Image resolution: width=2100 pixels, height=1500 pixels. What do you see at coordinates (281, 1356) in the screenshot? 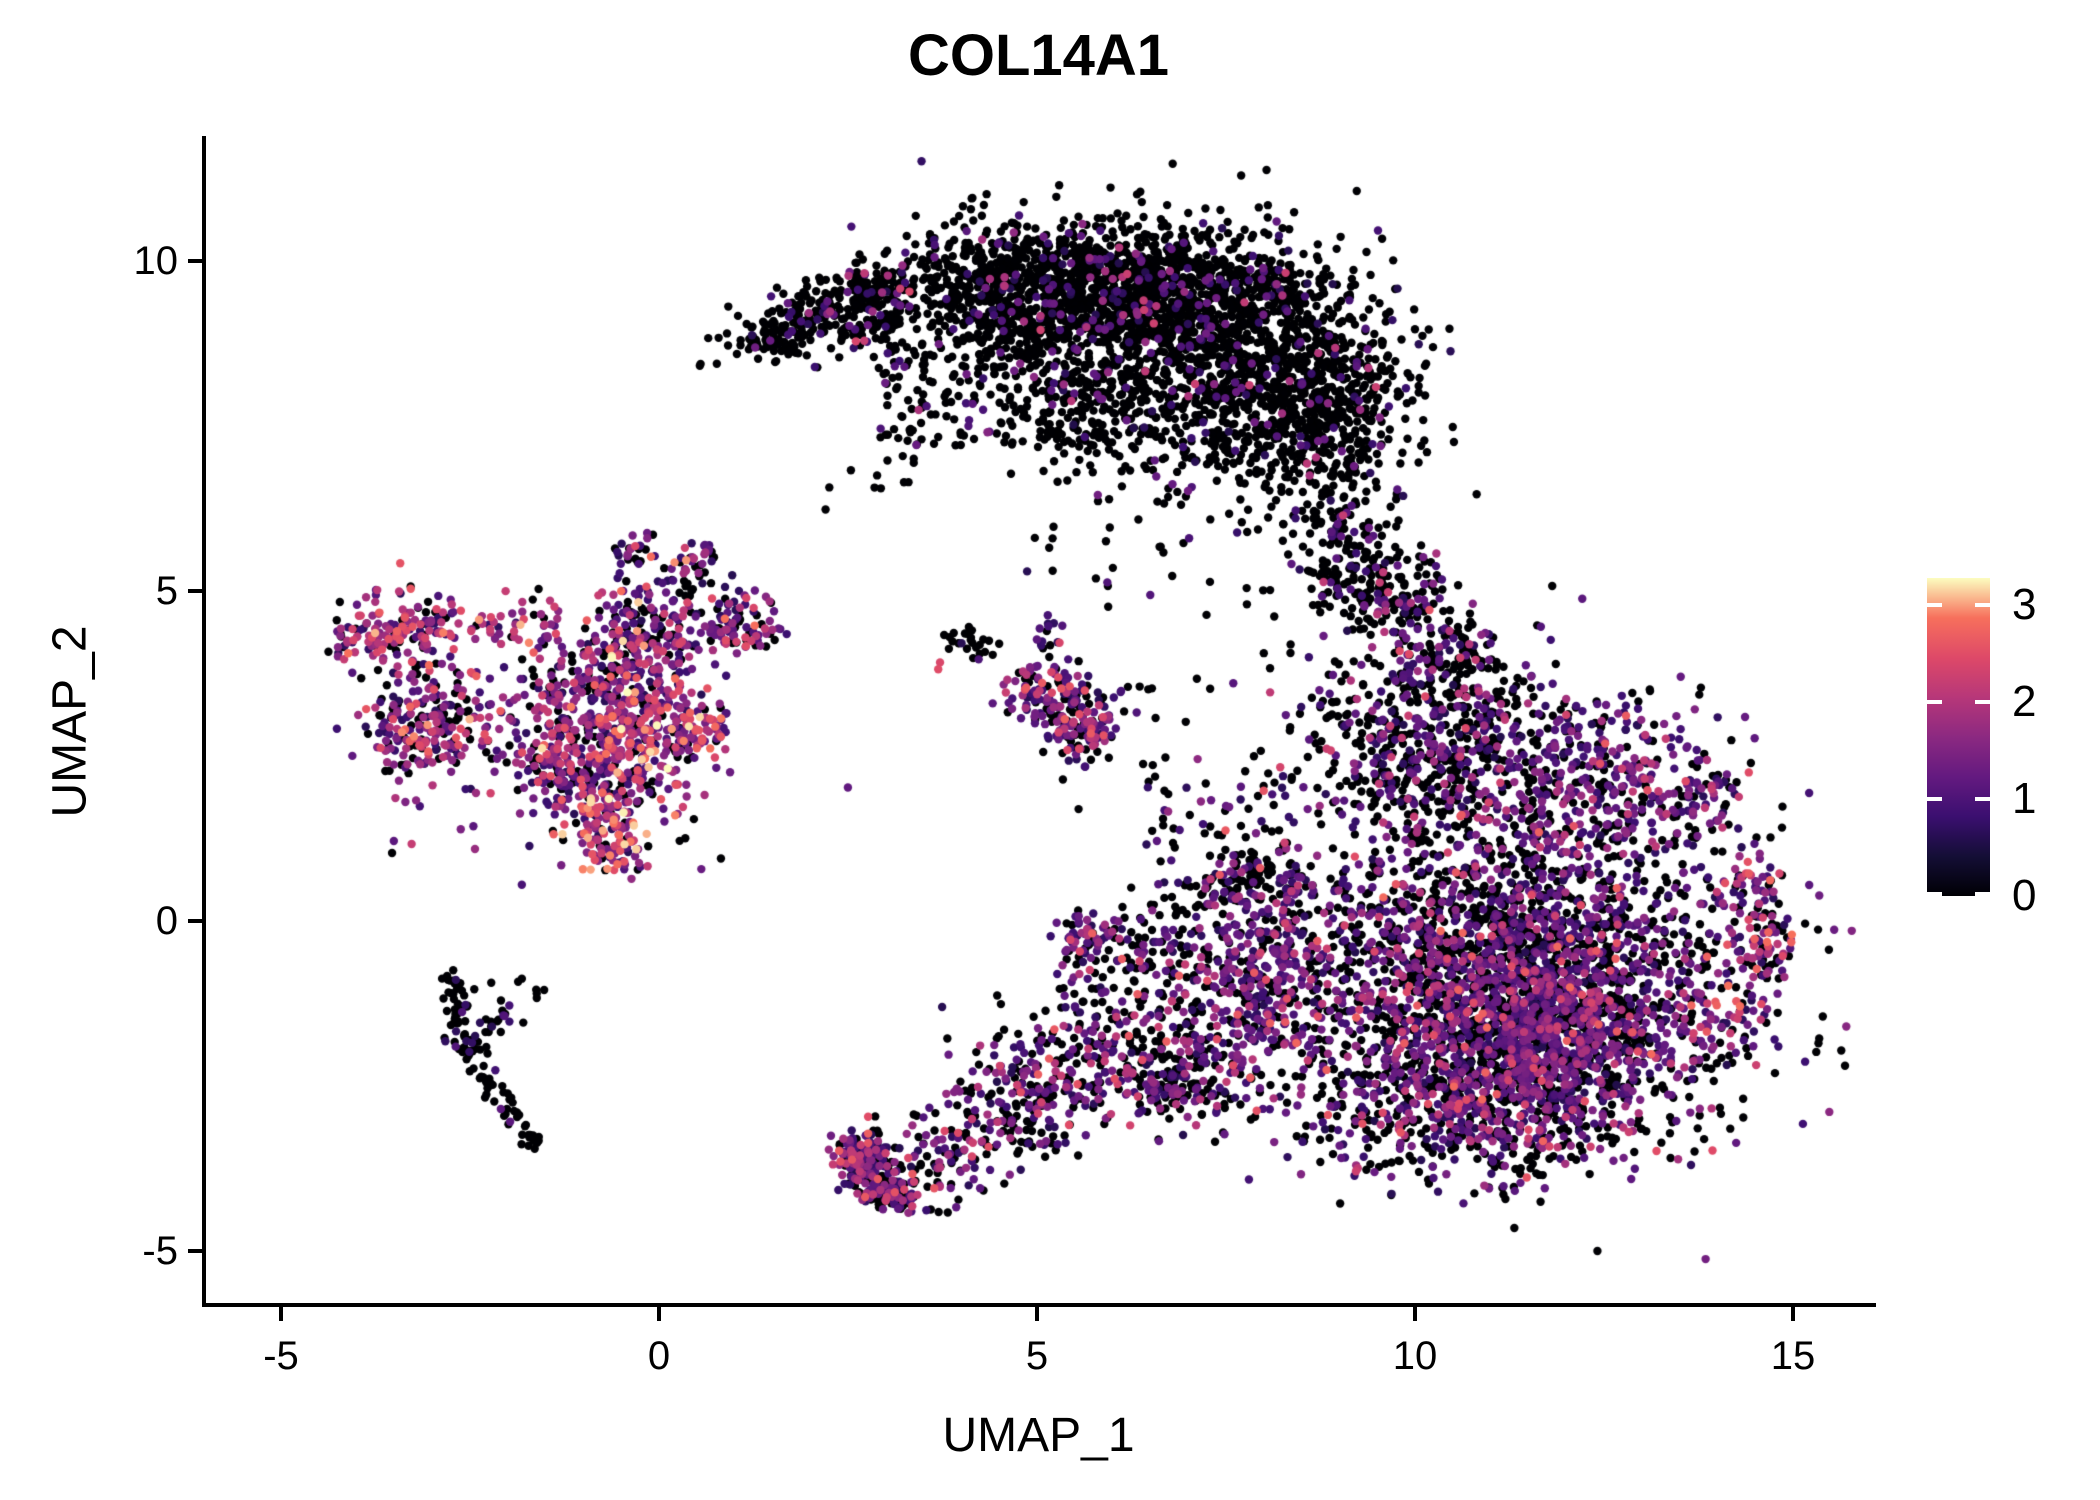
I see `x-tick-label: -5` at bounding box center [281, 1356].